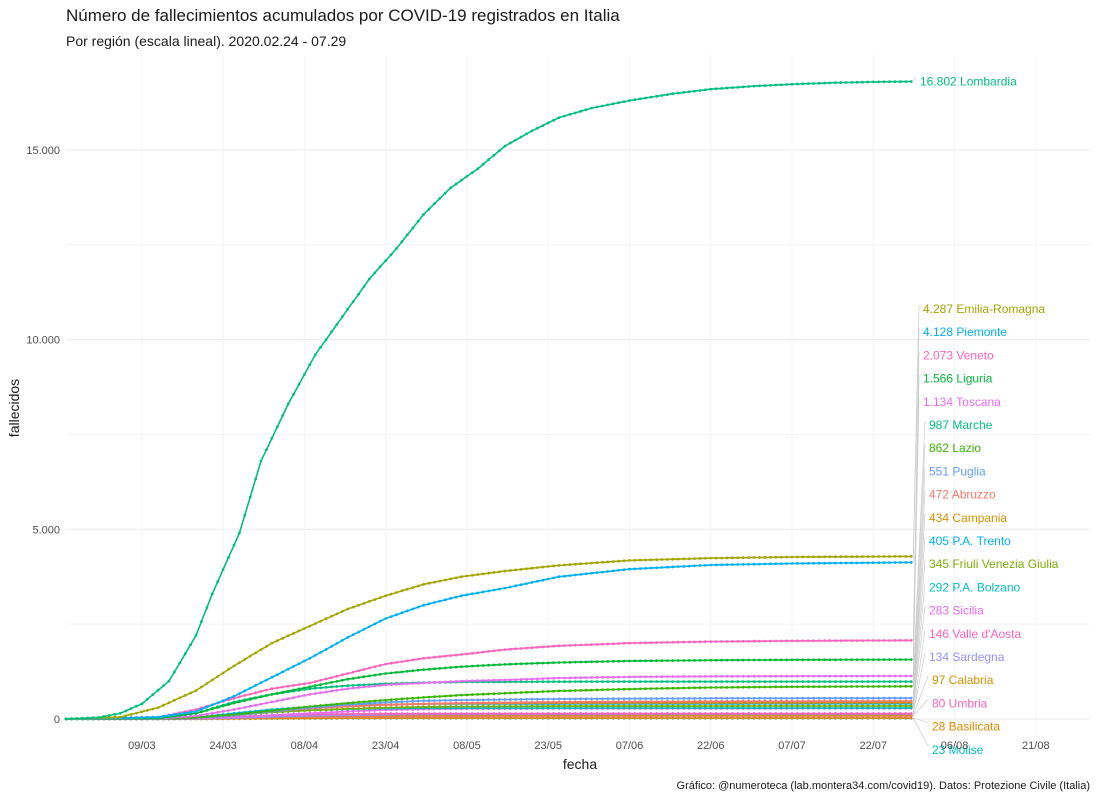  What do you see at coordinates (958, 355) in the screenshot?
I see `series-label: 2.073 Veneto` at bounding box center [958, 355].